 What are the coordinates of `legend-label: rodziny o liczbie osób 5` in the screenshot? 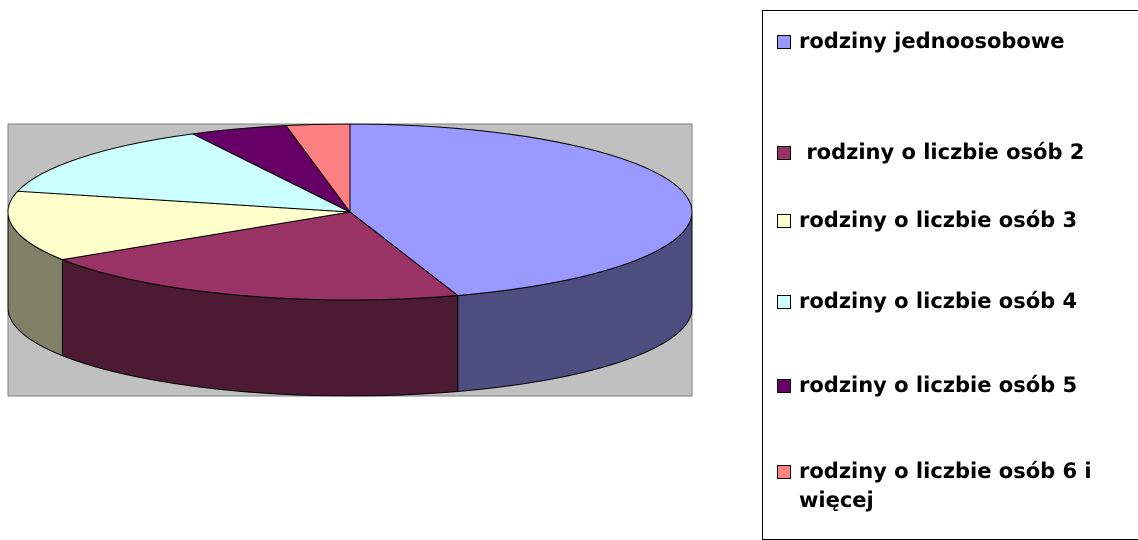 It's located at (938, 385).